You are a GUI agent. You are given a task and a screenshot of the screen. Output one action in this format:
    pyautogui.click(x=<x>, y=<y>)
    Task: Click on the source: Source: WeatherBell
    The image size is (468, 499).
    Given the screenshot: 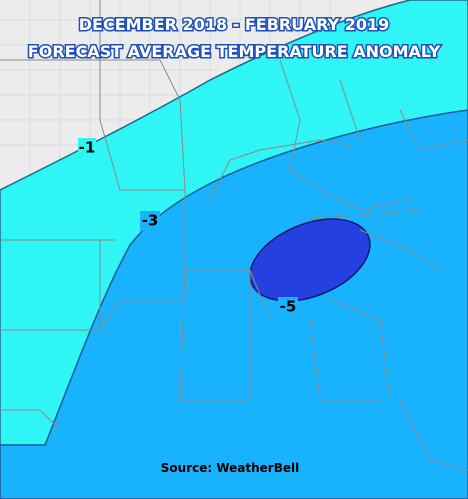 What is the action you would take?
    pyautogui.click(x=230, y=468)
    